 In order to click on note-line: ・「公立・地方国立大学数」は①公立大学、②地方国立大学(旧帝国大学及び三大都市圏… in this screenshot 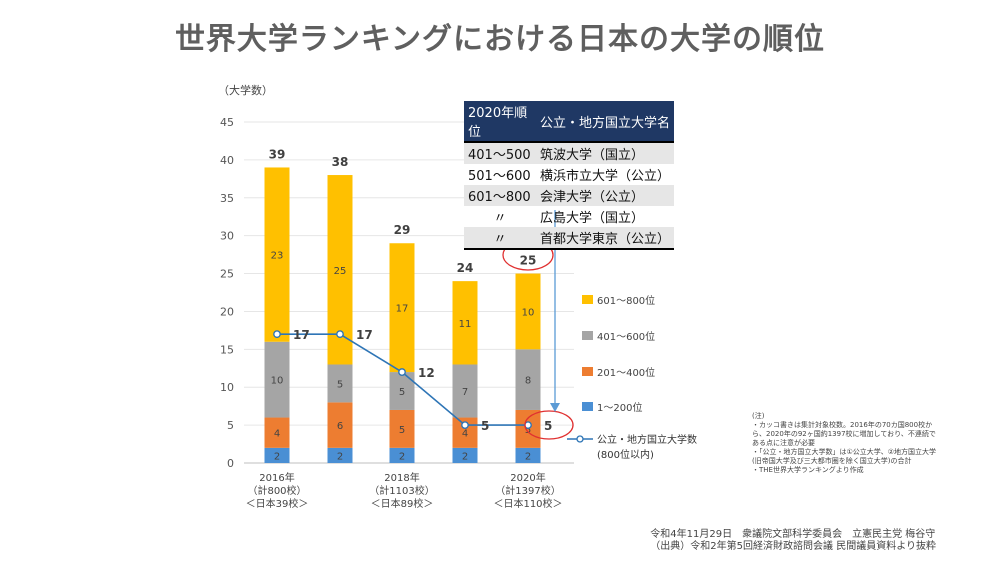, I will do `click(844, 456)`.